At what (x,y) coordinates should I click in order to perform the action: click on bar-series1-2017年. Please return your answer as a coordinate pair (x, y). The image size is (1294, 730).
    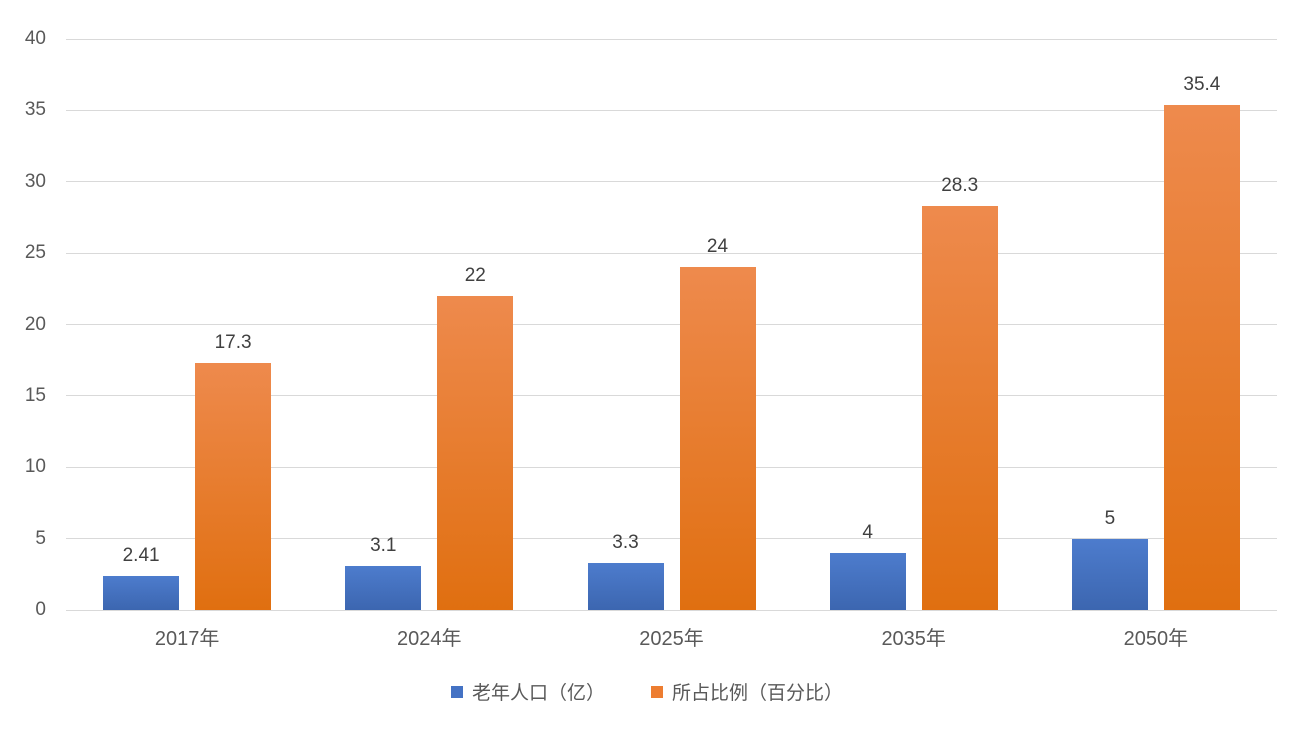
    Looking at the image, I should click on (141, 592).